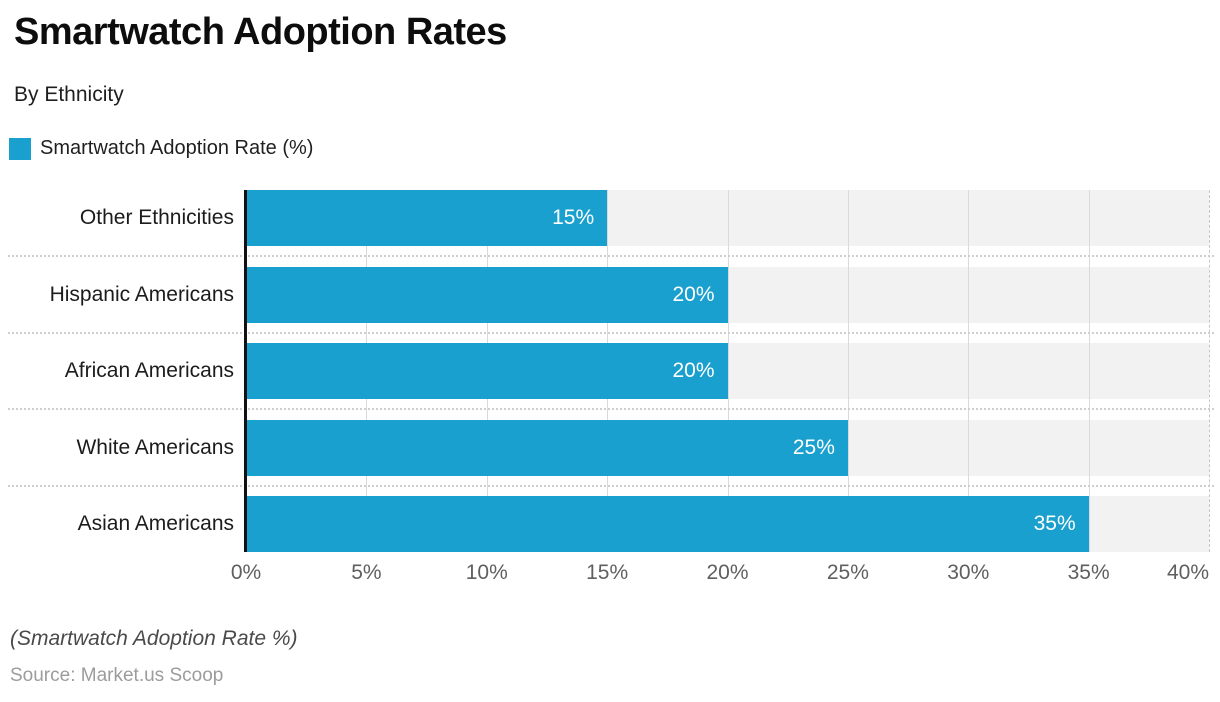 The width and height of the screenshot is (1220, 702). What do you see at coordinates (177, 148) in the screenshot?
I see `legend-label: Smartwatch Adoption Rate (%)` at bounding box center [177, 148].